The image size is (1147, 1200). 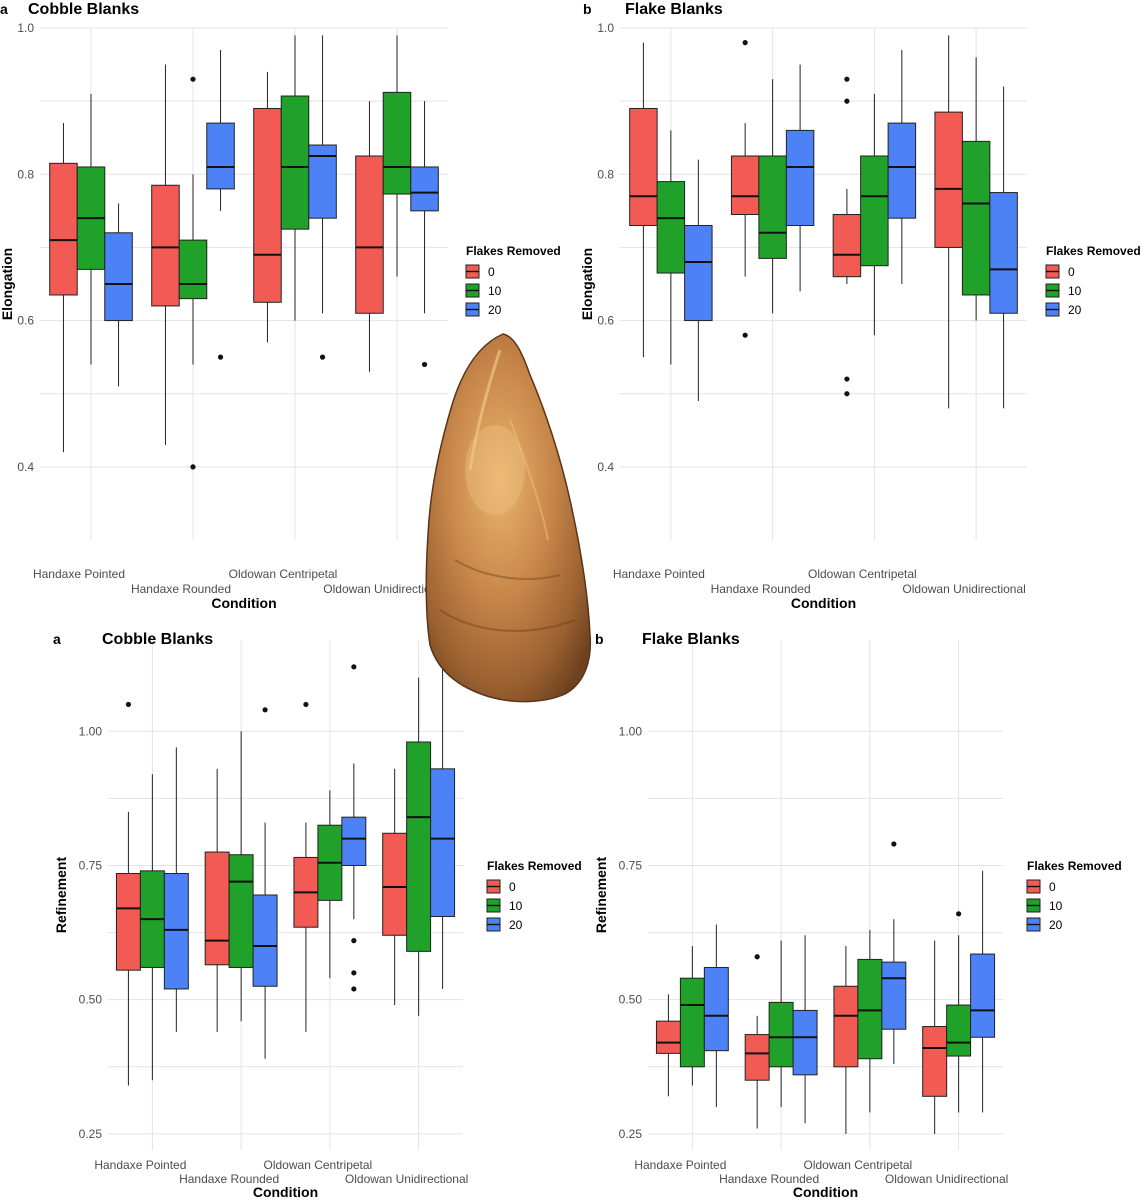 What do you see at coordinates (83, 9) in the screenshot?
I see `chart-title: Cobble Blanks` at bounding box center [83, 9].